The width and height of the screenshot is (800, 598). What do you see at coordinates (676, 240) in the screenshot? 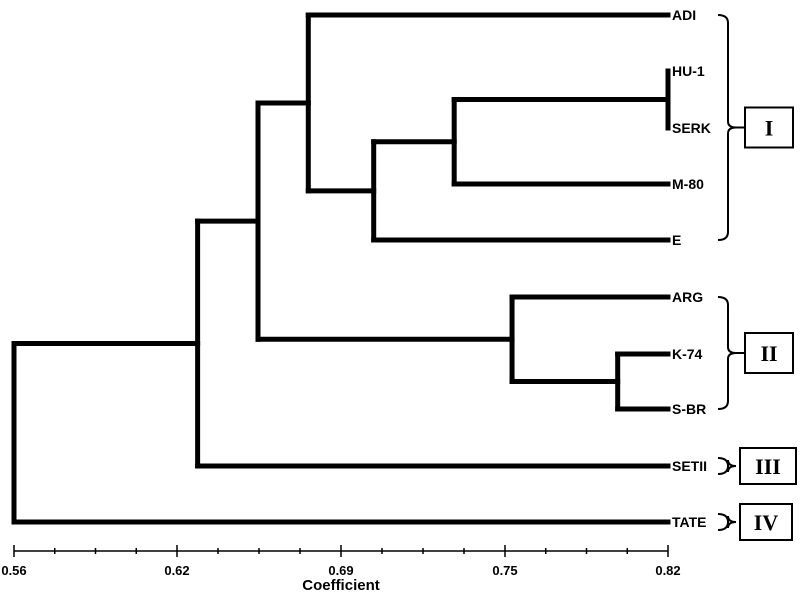
I see `leaf-label-e: E` at bounding box center [676, 240].